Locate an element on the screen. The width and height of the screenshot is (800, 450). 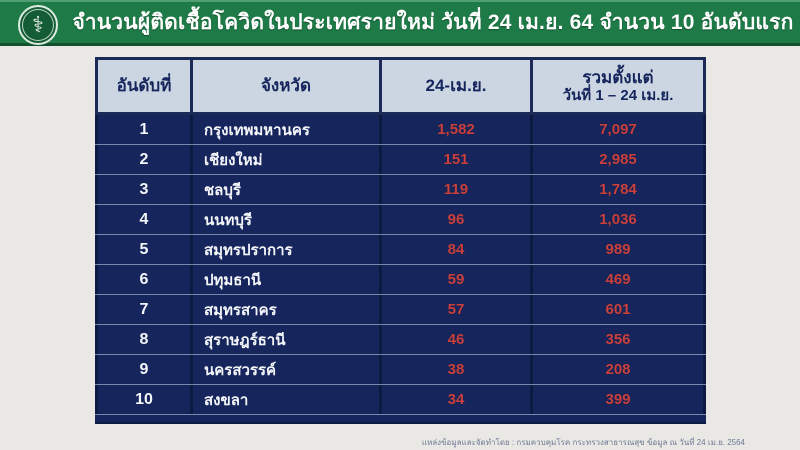
total-cases-cell: 208 is located at coordinates (618, 369).